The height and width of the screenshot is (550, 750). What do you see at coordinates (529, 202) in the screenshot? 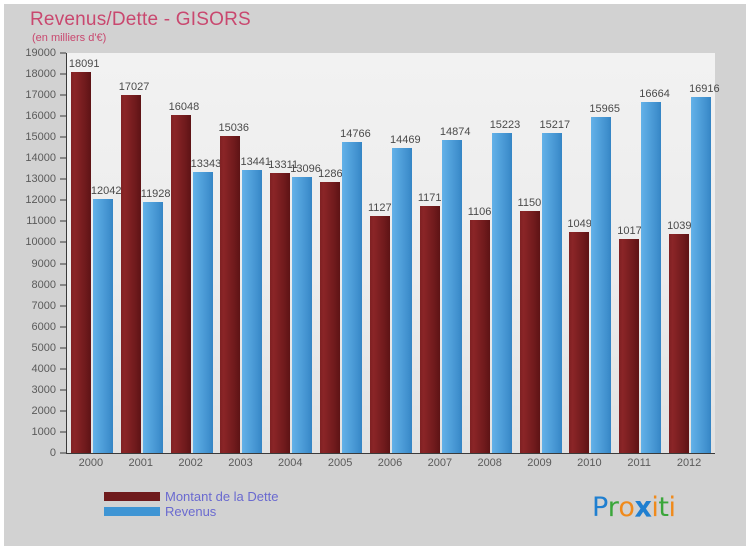
I see `bar-value-label: 1150` at bounding box center [529, 202].